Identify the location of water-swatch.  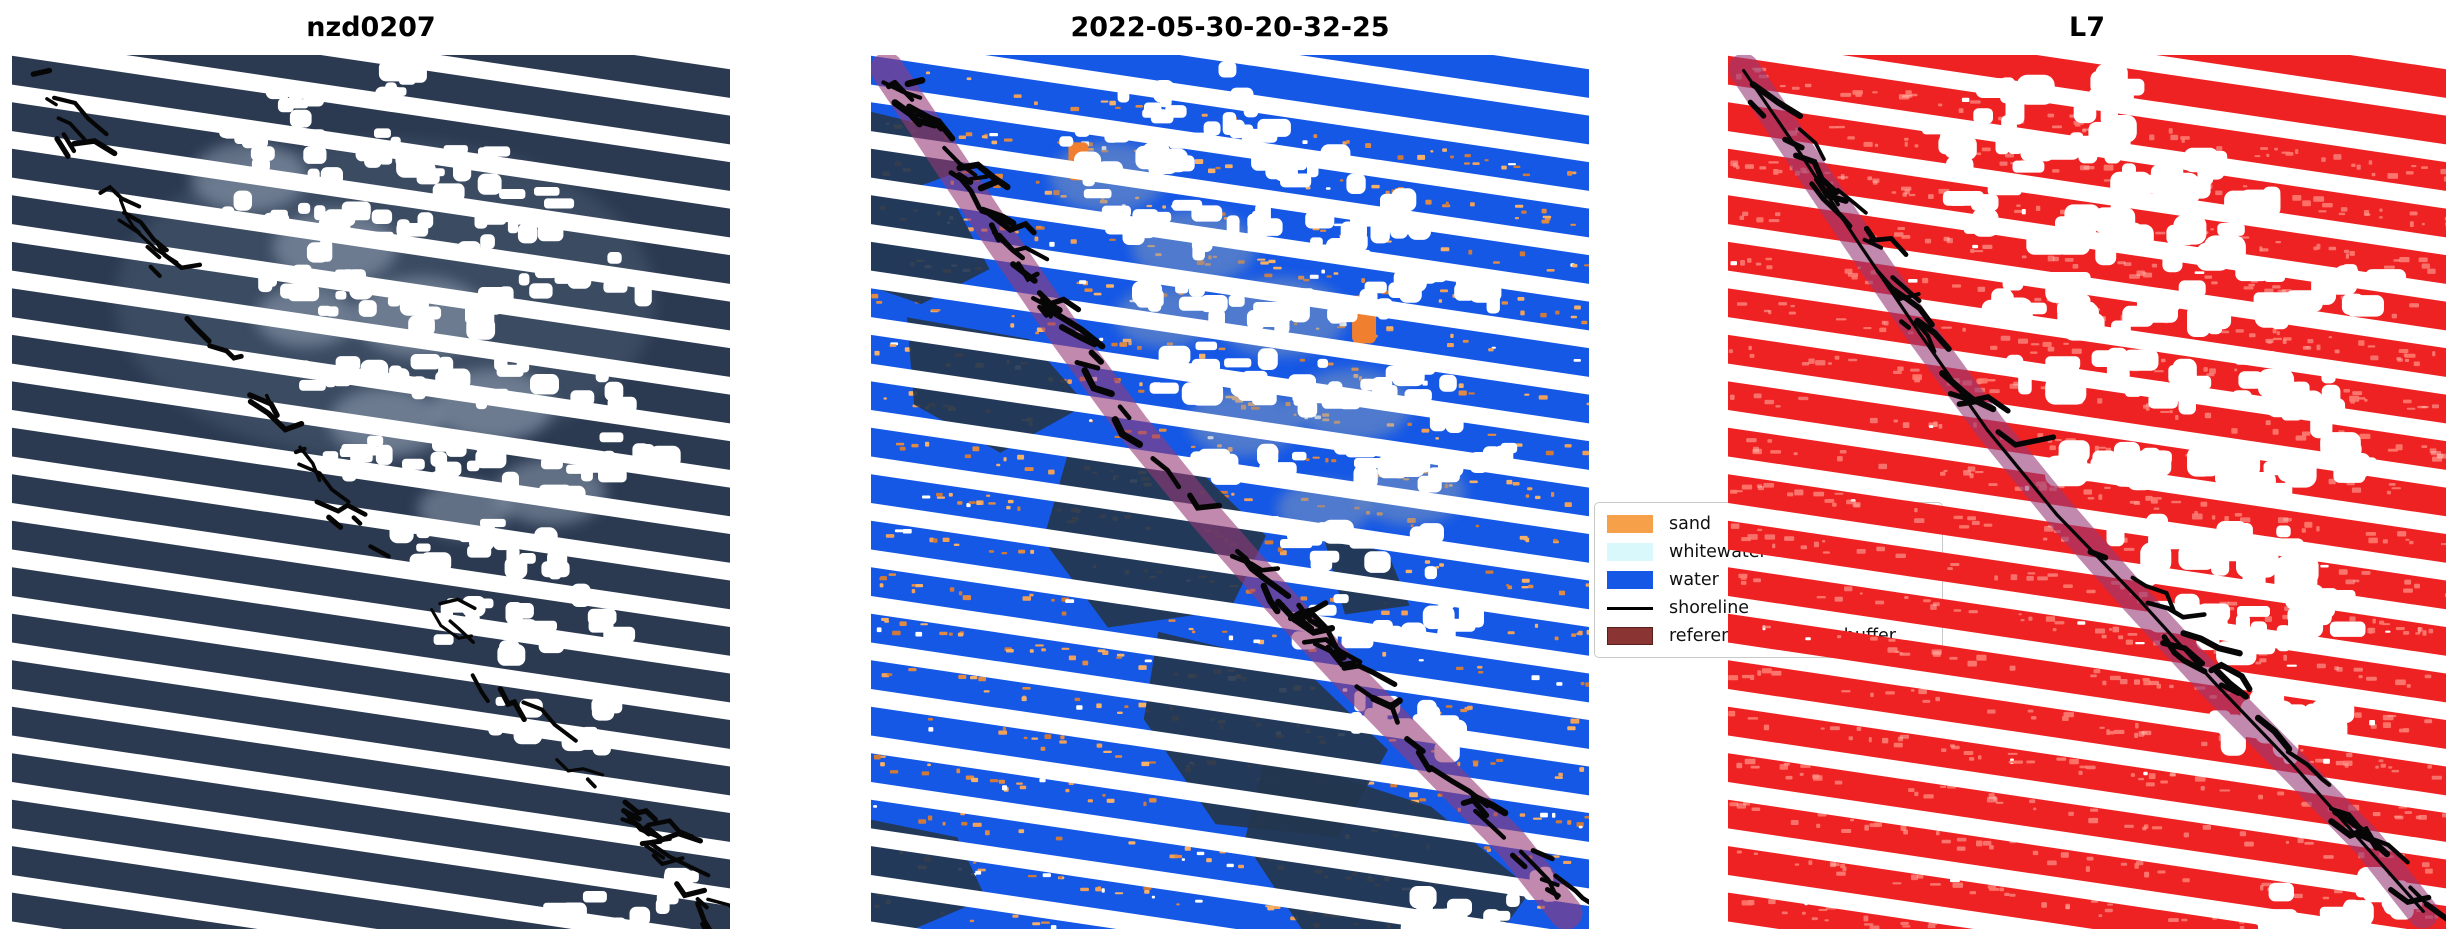
(1630, 580).